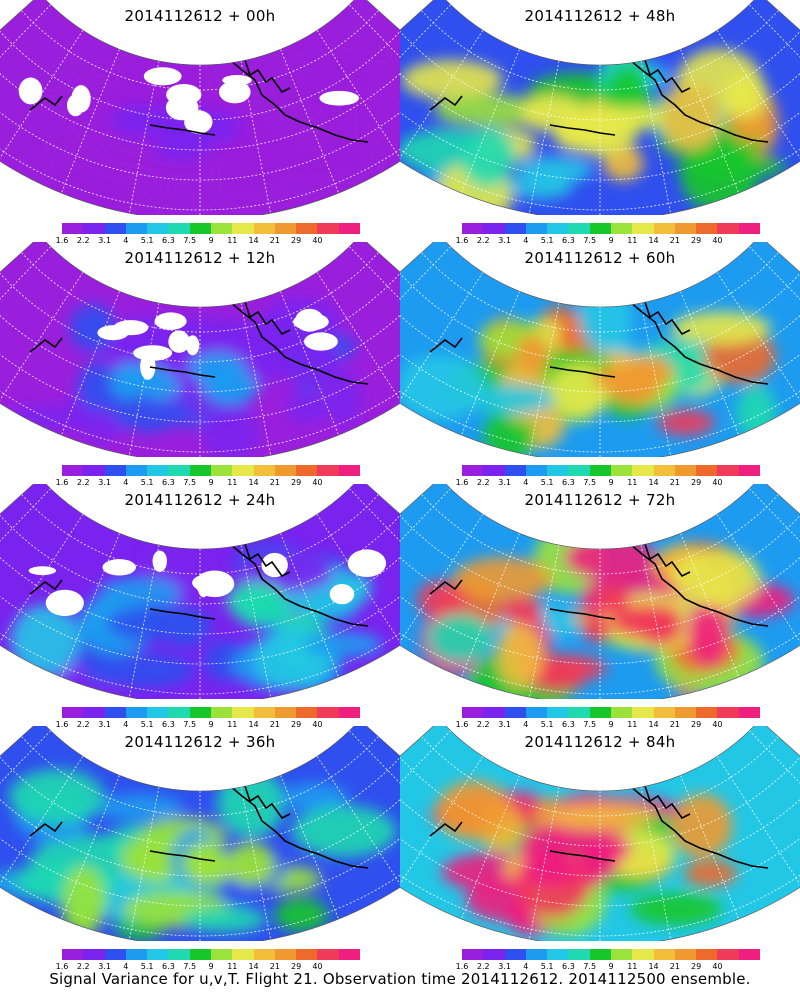  Describe the element at coordinates (600, 258) in the screenshot. I see `panel-title: 2014112612 + 60h` at that location.